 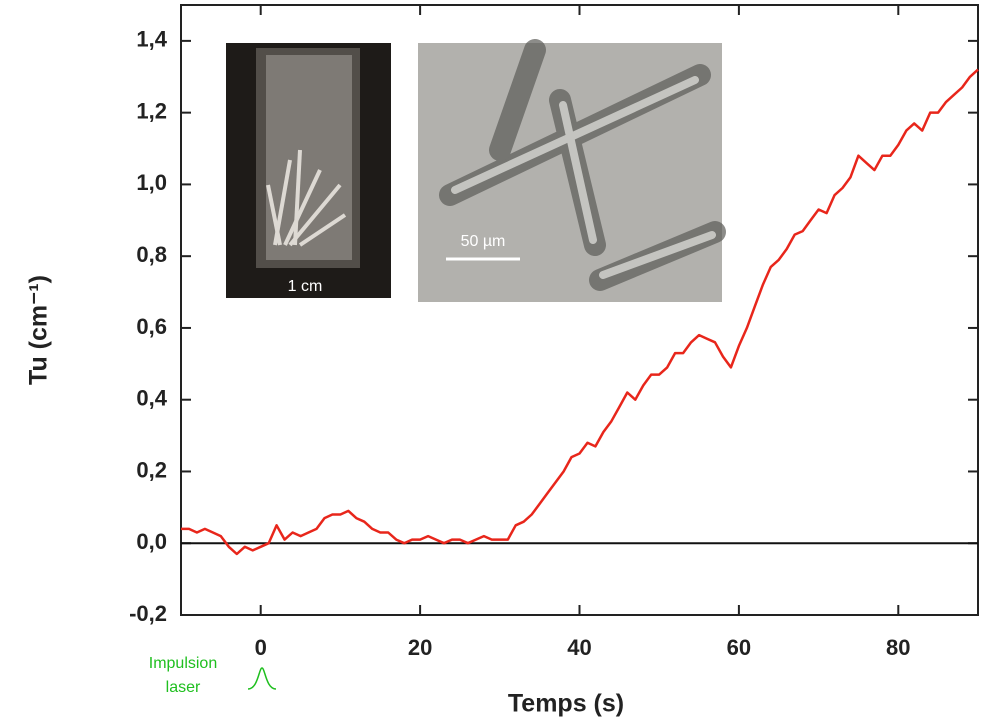 I want to click on inset-cuvette: 1 cm, so click(x=308, y=170).